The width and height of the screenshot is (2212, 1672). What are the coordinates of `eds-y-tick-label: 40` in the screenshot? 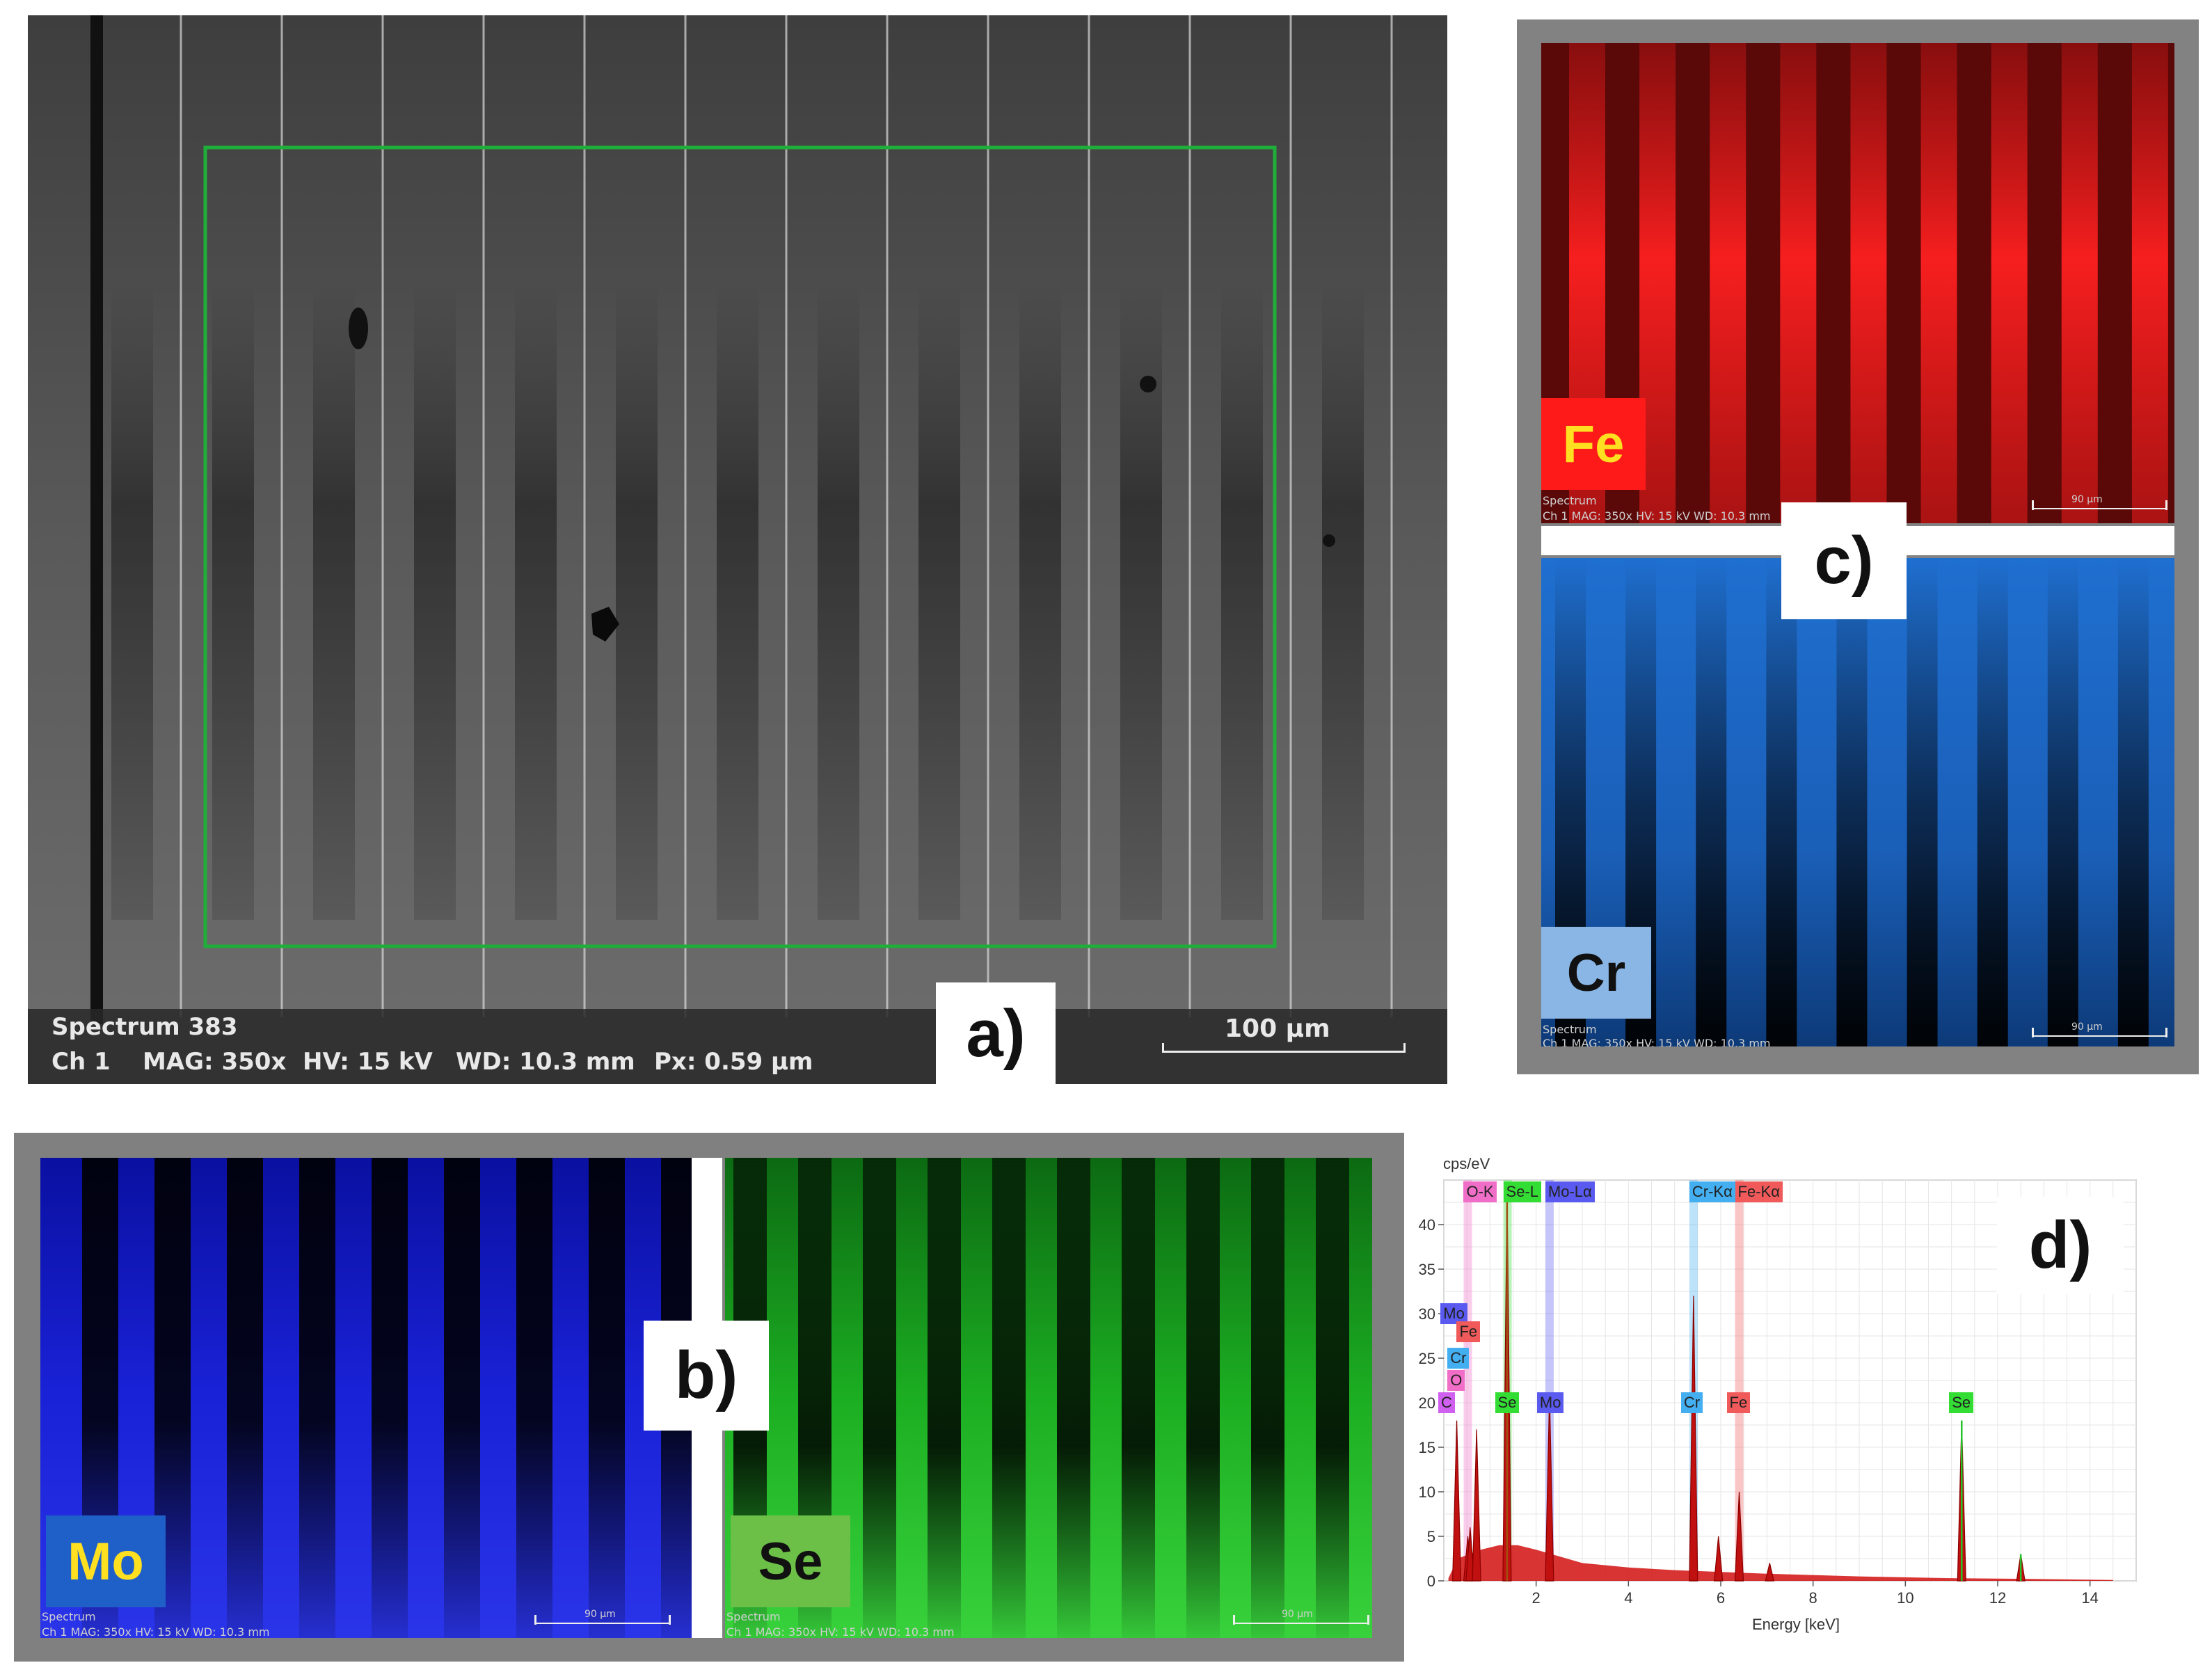 It's located at (1427, 1225).